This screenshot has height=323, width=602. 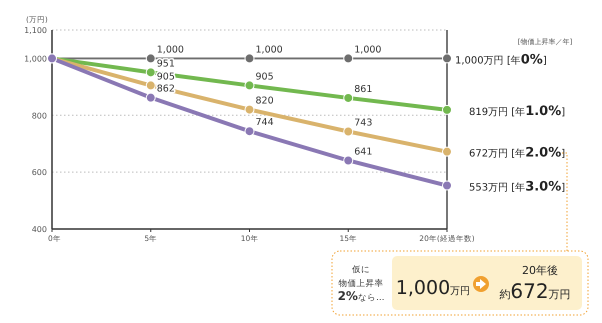 What do you see at coordinates (361, 269) in the screenshot?
I see `text: 仮に` at bounding box center [361, 269].